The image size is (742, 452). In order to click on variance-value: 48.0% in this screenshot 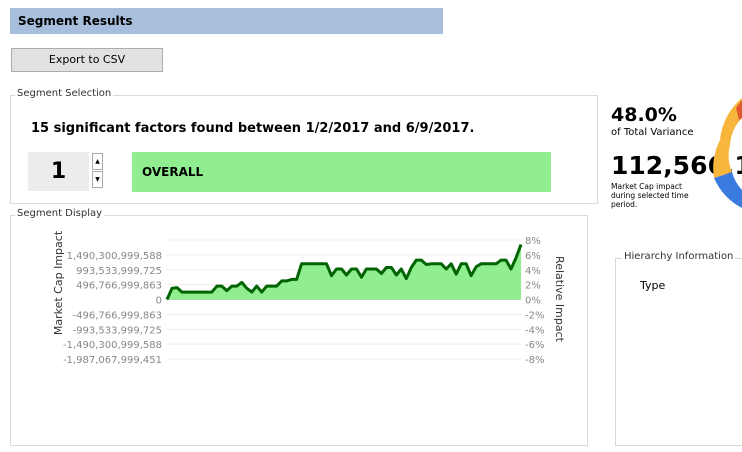, I will do `click(644, 115)`.